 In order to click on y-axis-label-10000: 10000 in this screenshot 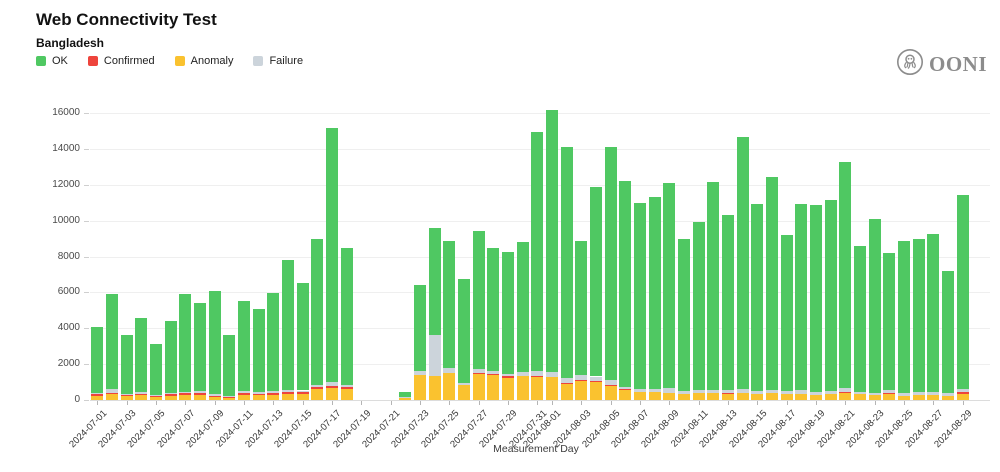, I will do `click(66, 220)`.